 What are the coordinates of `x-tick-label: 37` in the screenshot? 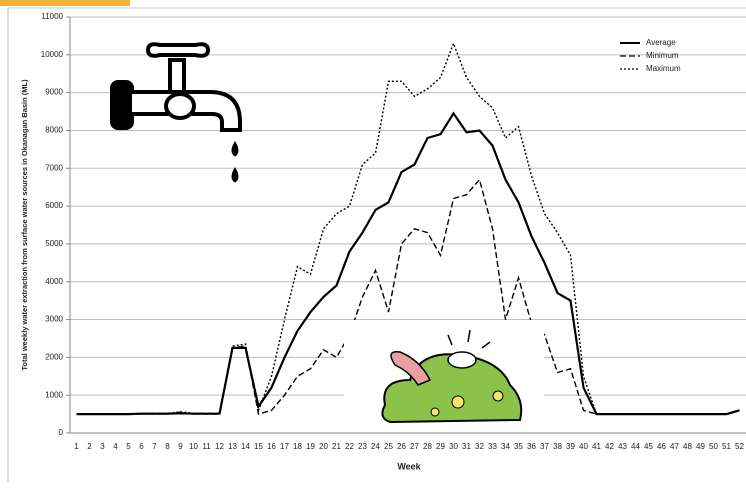 It's located at (544, 446).